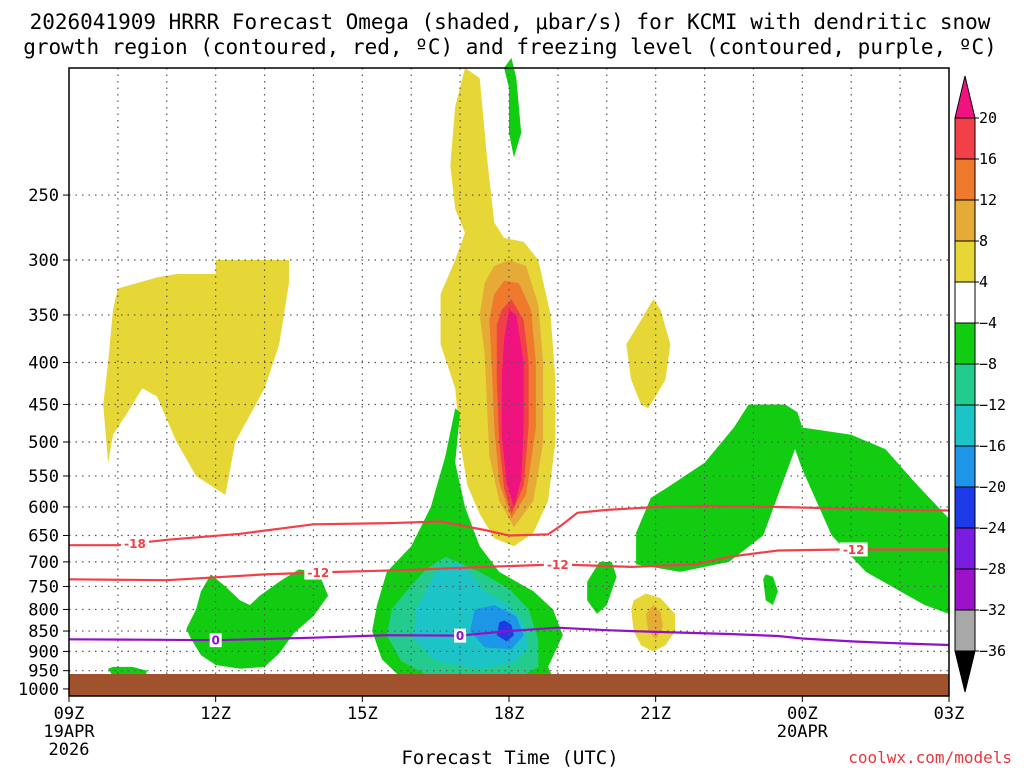  Describe the element at coordinates (509, 714) in the screenshot. I see `x-tick-label-18Z: 18Z` at that location.